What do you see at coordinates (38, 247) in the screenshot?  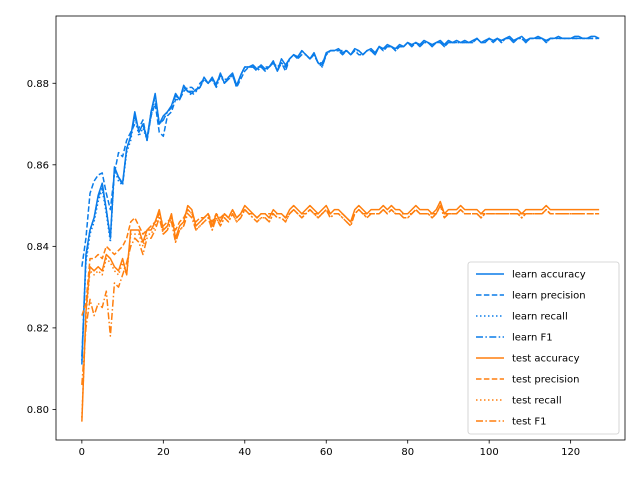 I see `y-tick-label: 0.84` at bounding box center [38, 247].